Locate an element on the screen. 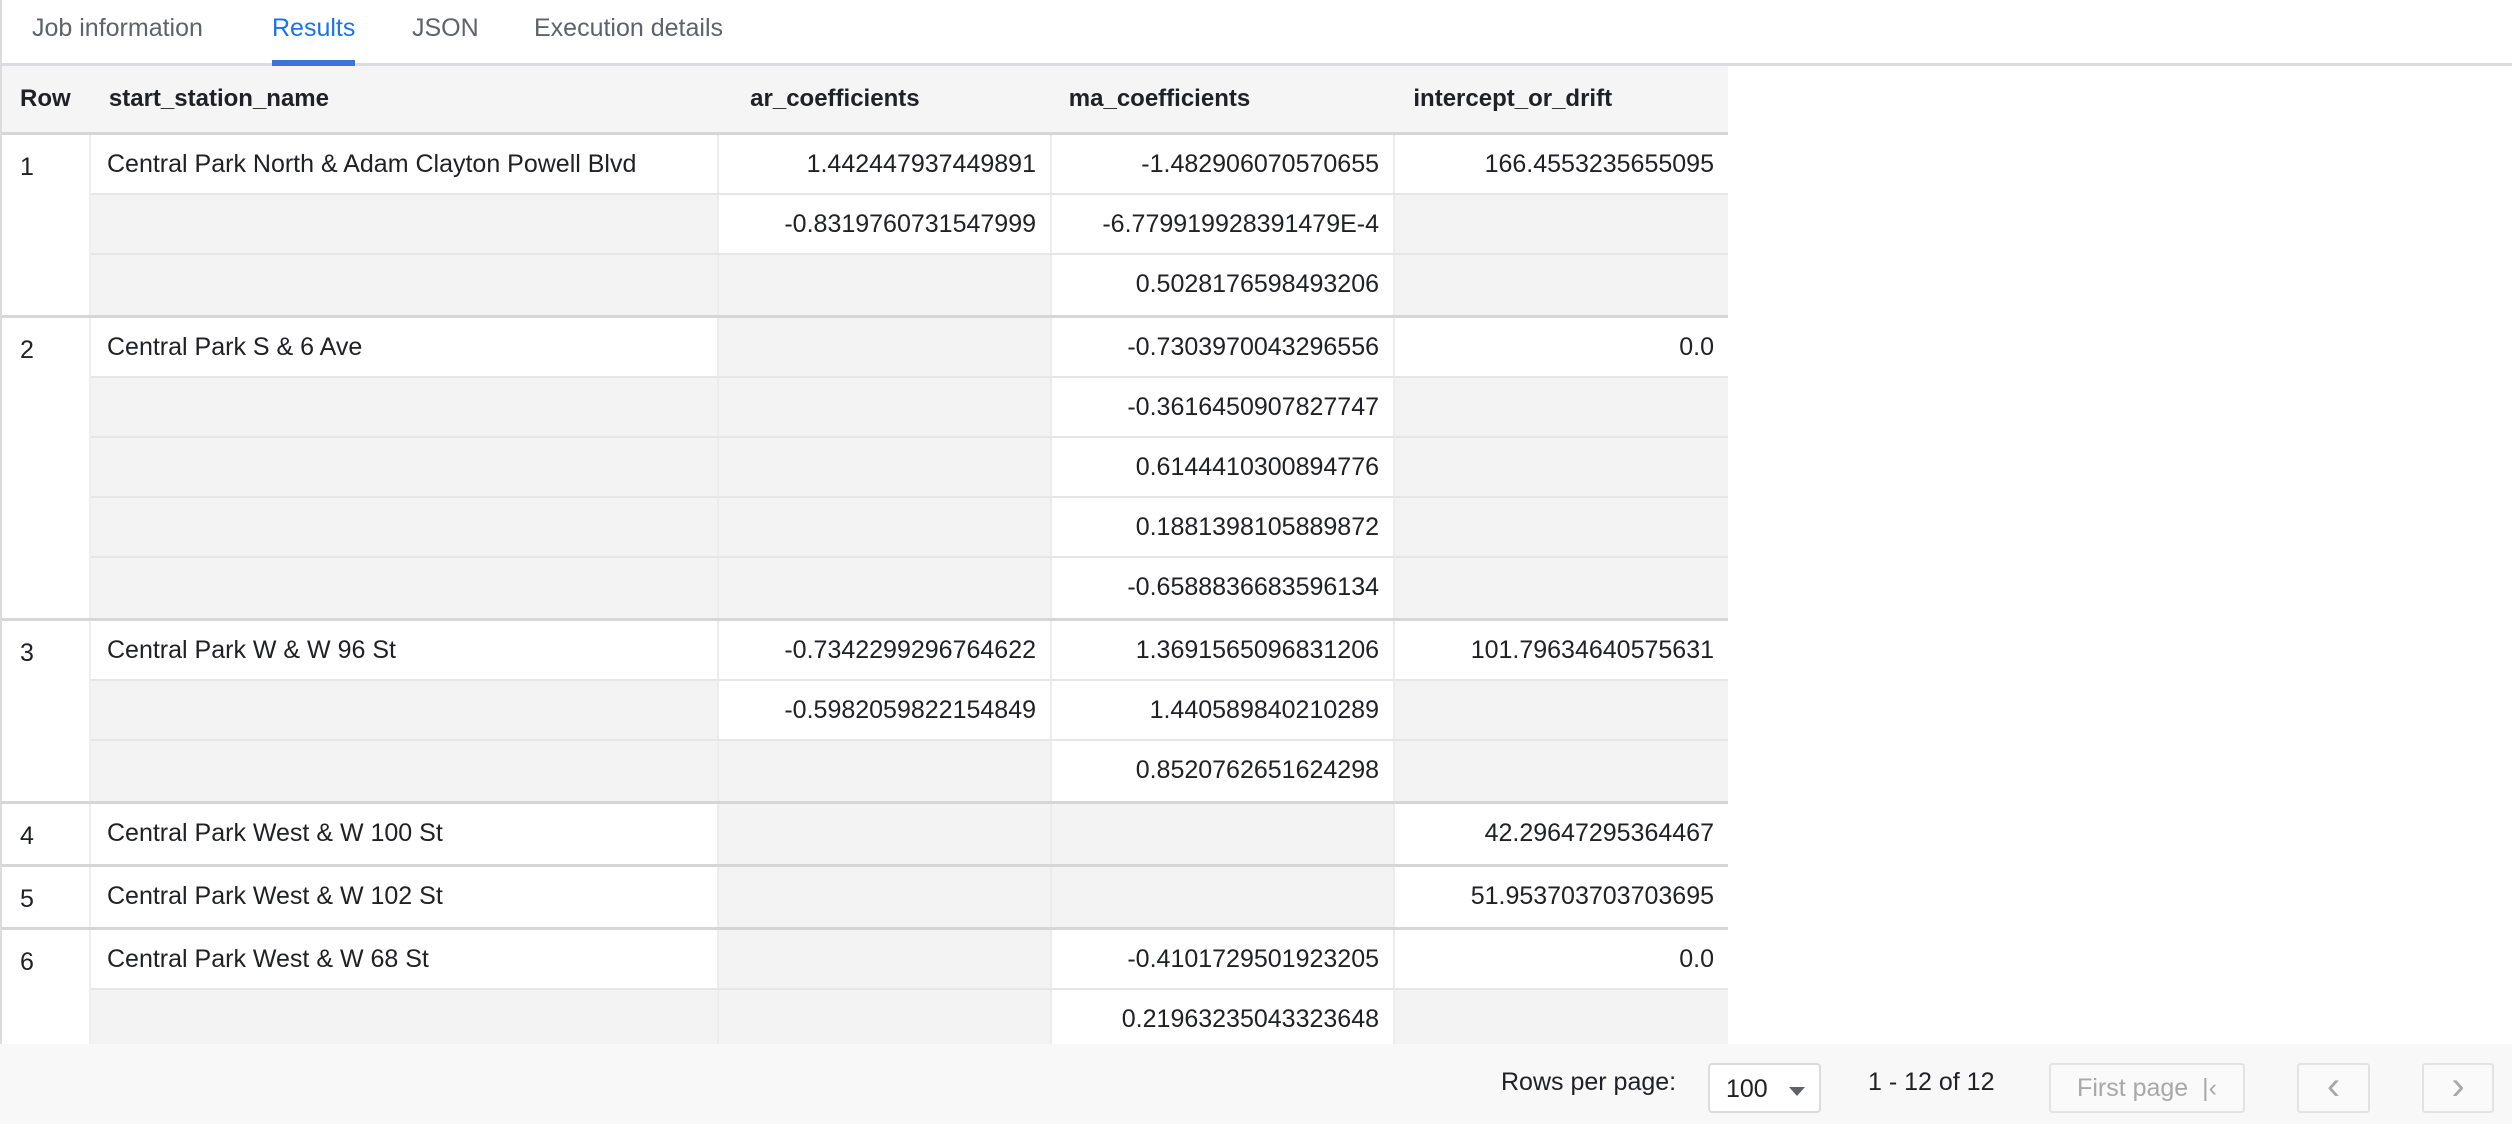  first-page-button: First page |‹ is located at coordinates (2147, 1088).